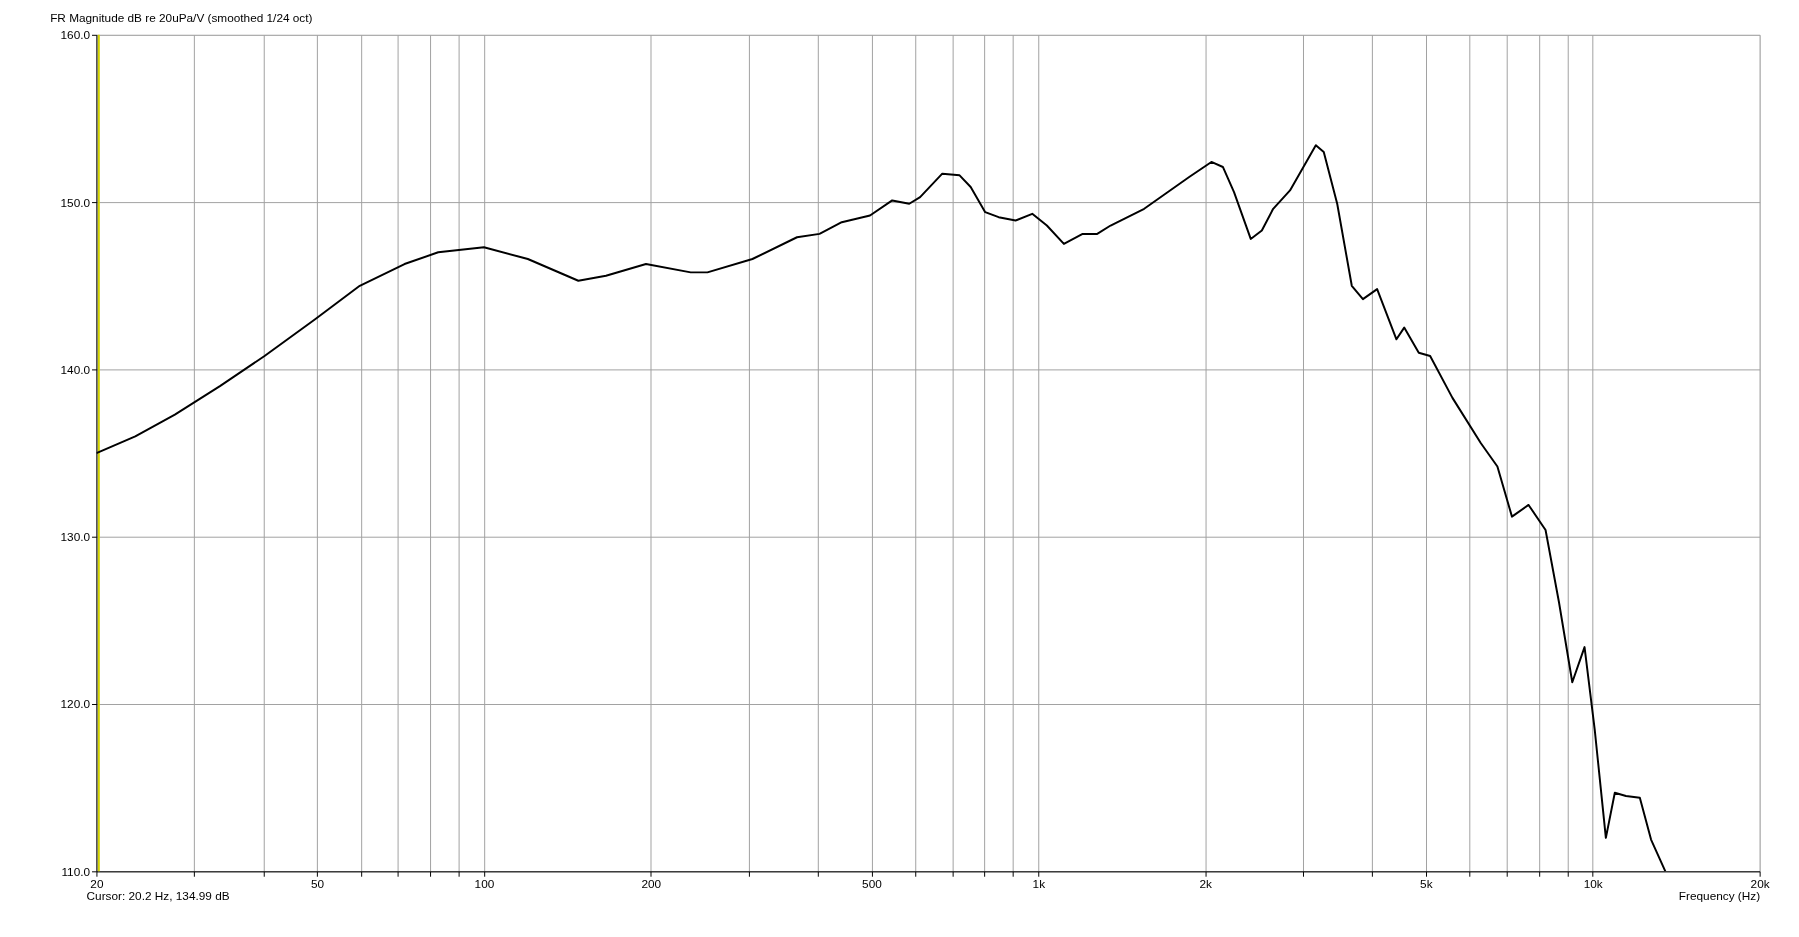  I want to click on x-tick-label: 20, so click(97, 883).